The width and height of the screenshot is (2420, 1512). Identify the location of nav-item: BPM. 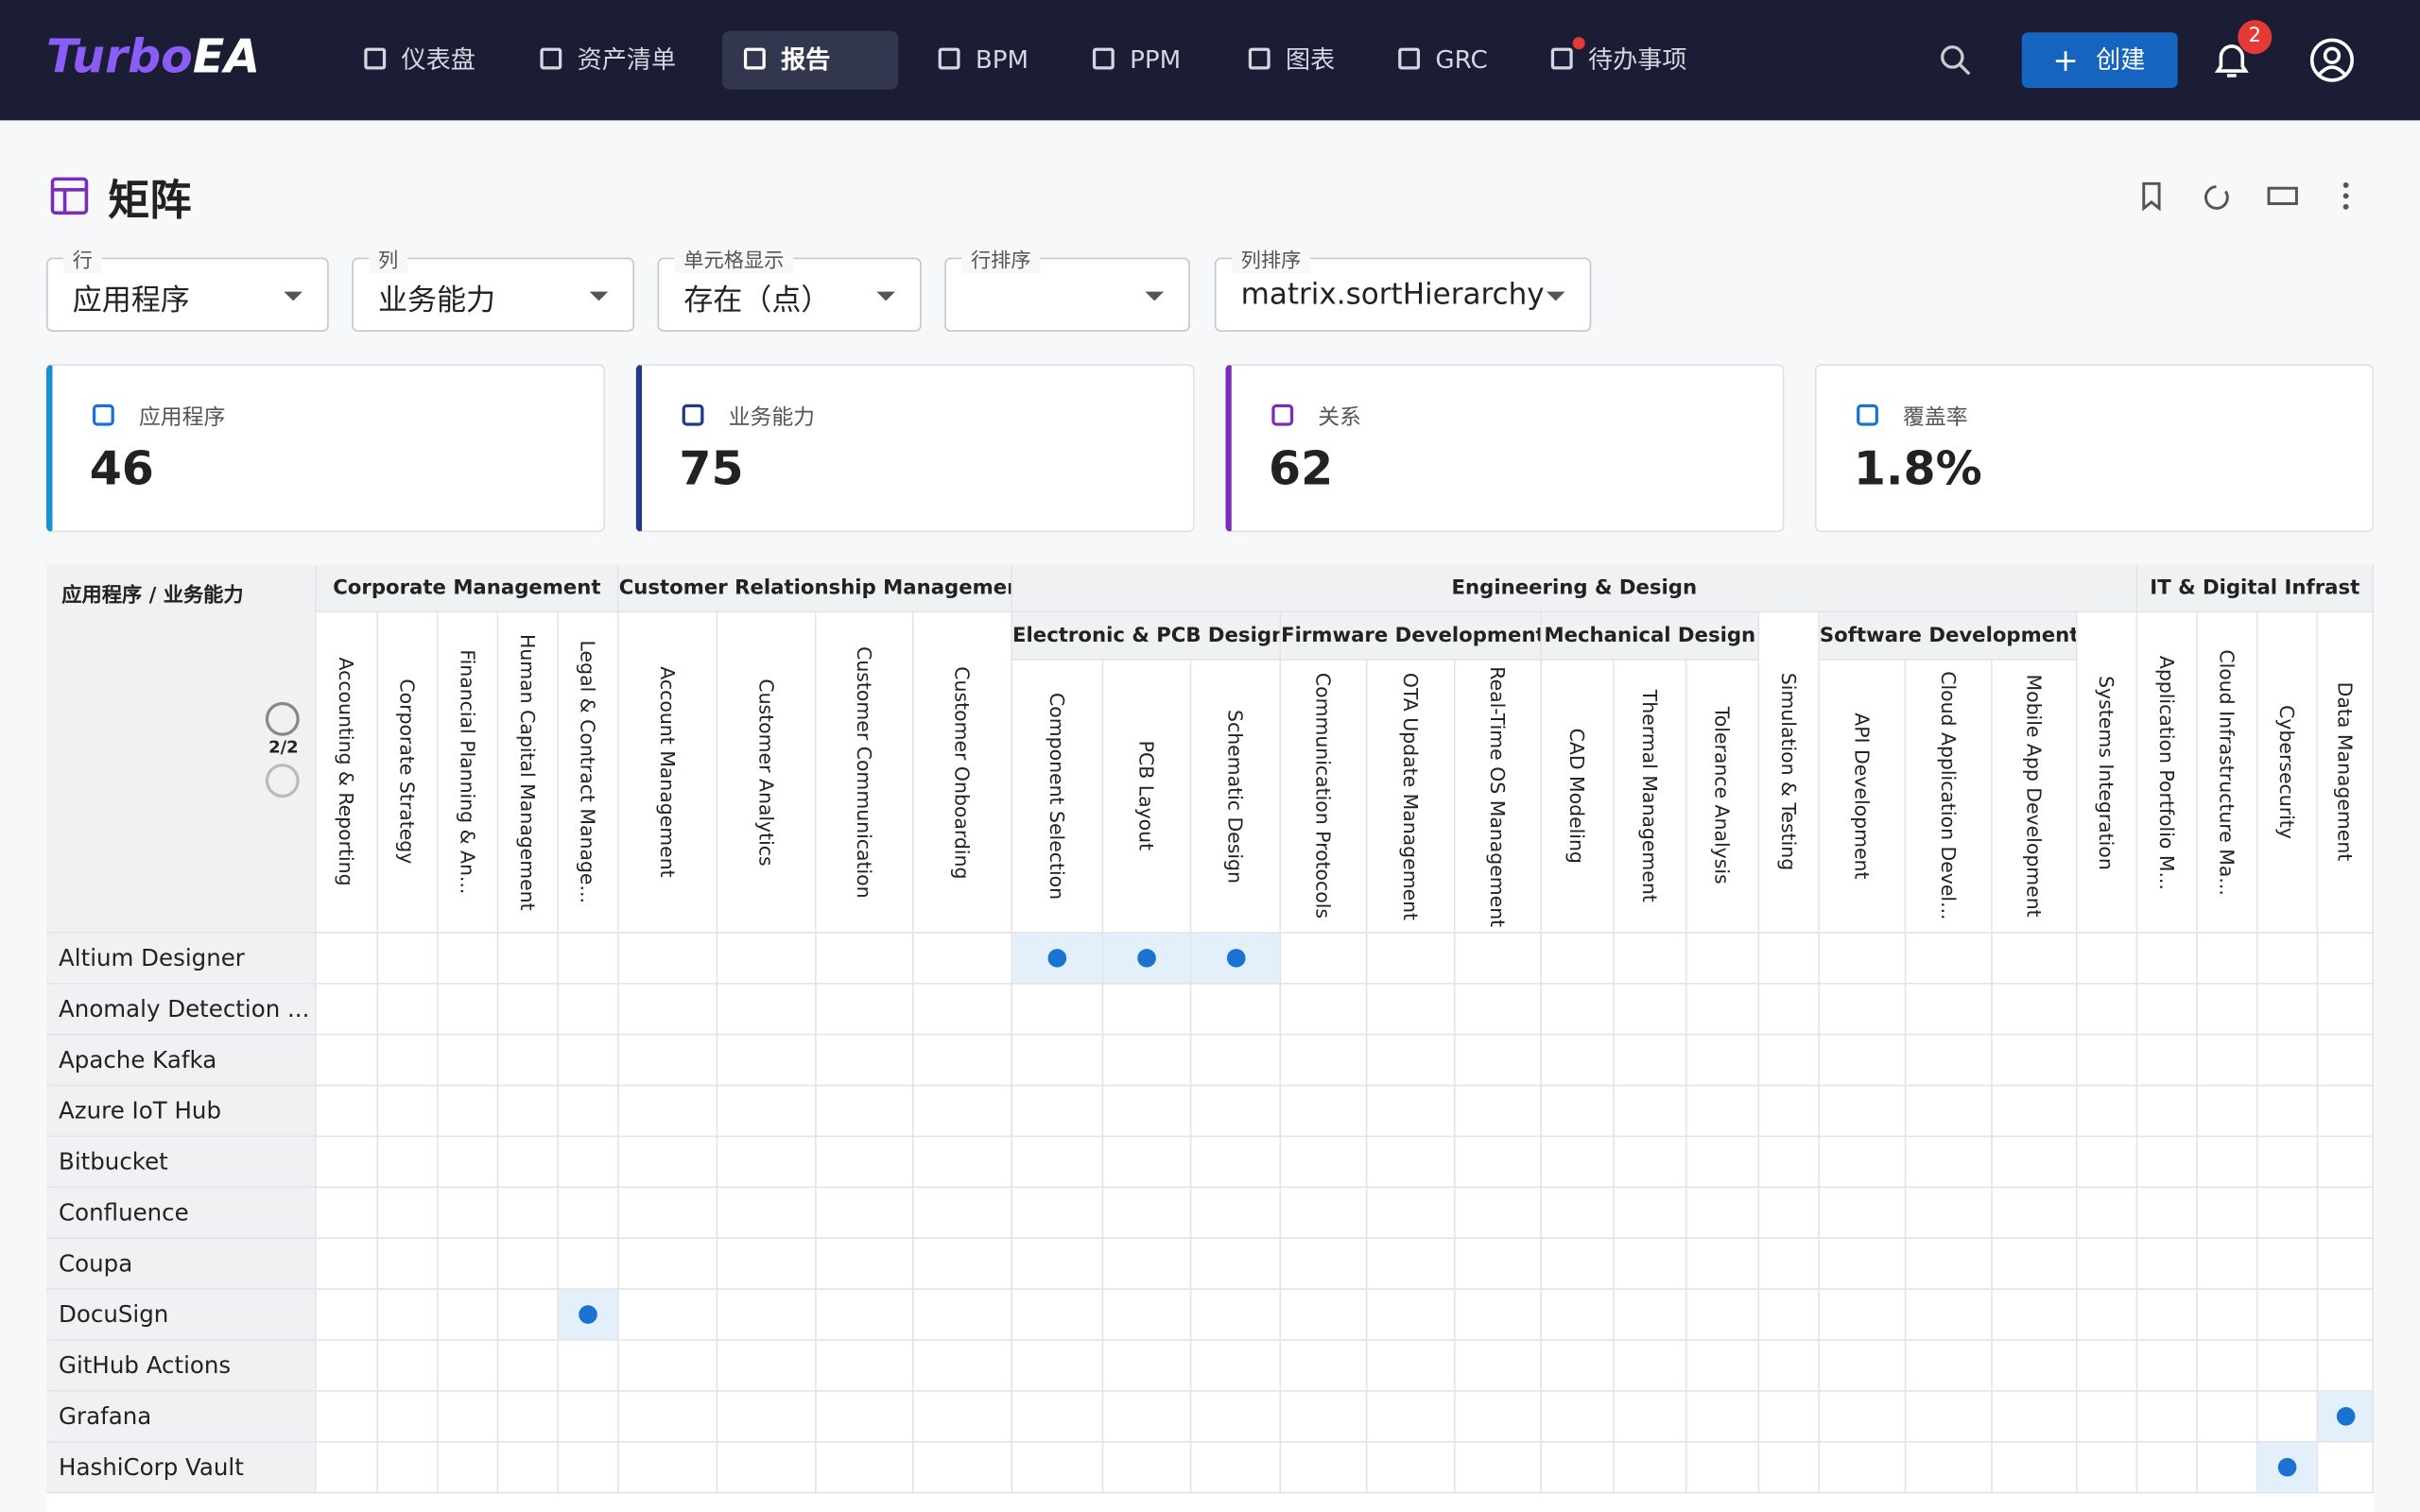
(982, 60).